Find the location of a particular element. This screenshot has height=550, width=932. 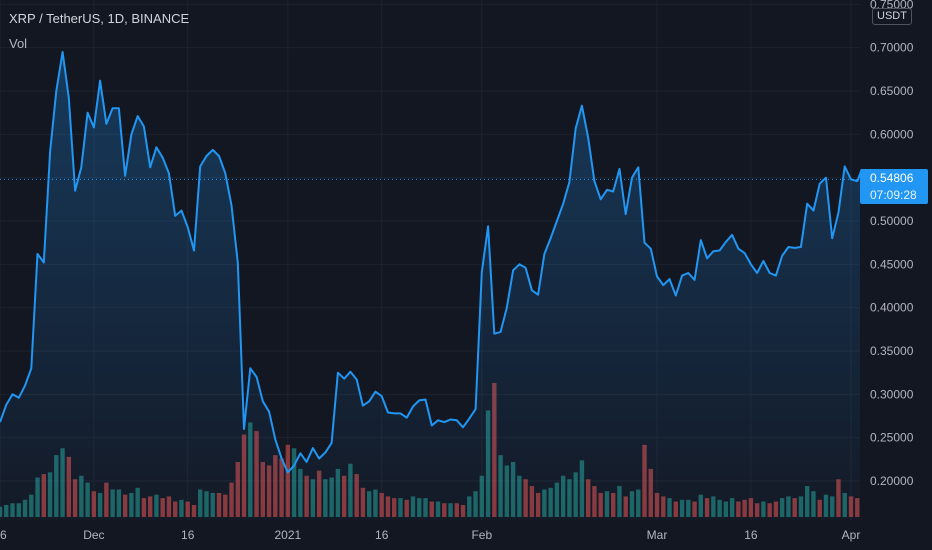

price-tick-label: 0.65000 is located at coordinates (892, 91).